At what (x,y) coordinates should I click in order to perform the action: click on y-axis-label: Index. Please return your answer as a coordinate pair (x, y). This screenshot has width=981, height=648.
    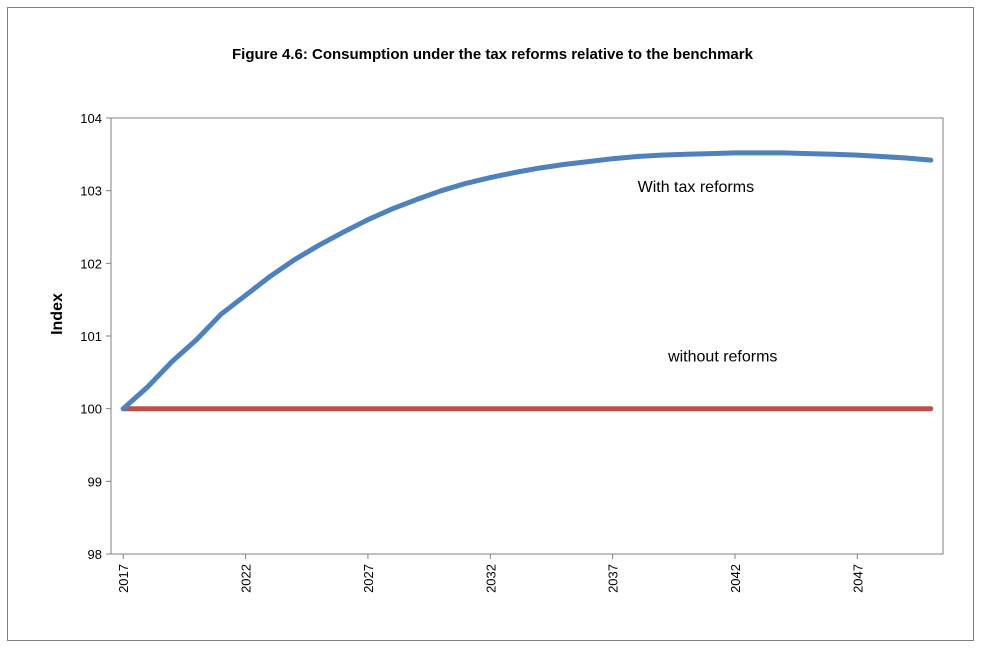
    Looking at the image, I should click on (57, 314).